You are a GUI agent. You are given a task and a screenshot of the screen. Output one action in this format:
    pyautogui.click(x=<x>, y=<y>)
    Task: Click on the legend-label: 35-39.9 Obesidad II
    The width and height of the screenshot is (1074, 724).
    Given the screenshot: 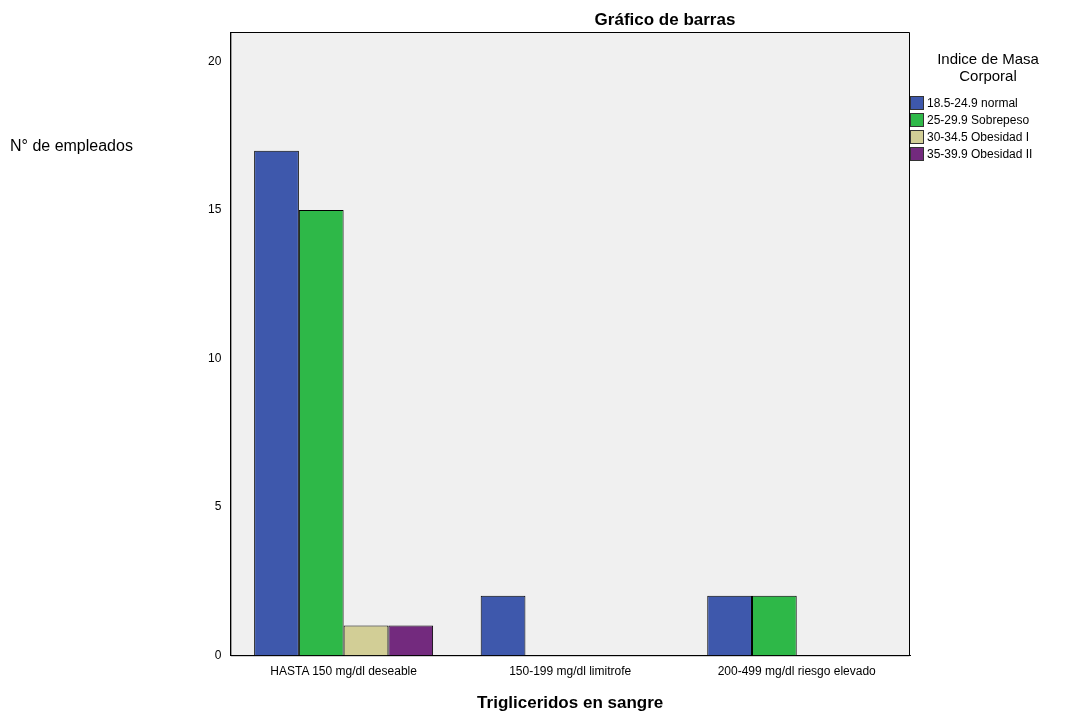 What is the action you would take?
    pyautogui.click(x=980, y=153)
    